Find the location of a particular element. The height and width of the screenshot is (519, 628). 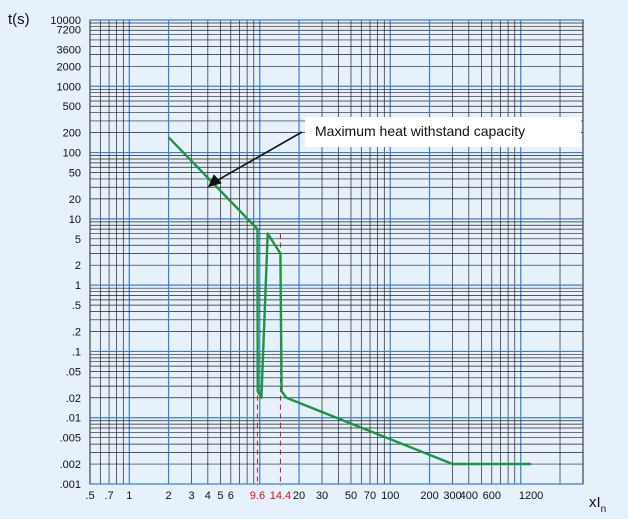

y-tick-label: .001 is located at coordinates (70, 485).